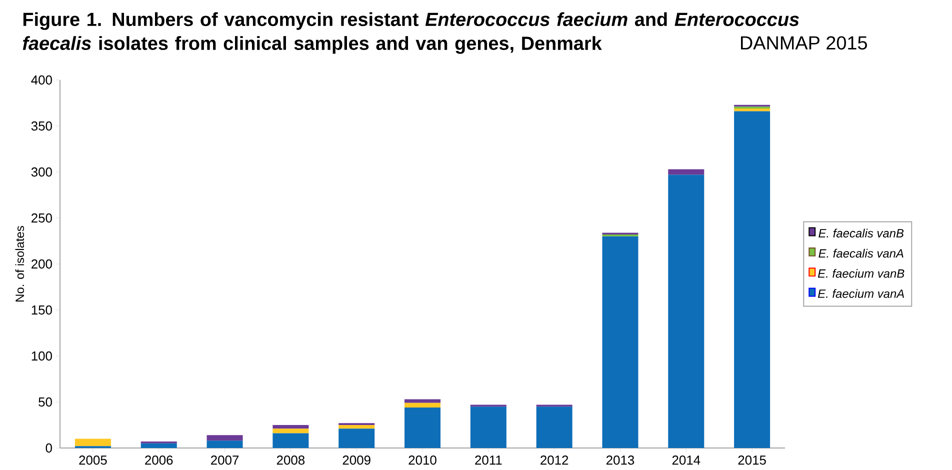 This screenshot has height=470, width=952. I want to click on y-tick-label: 250, so click(42, 218).